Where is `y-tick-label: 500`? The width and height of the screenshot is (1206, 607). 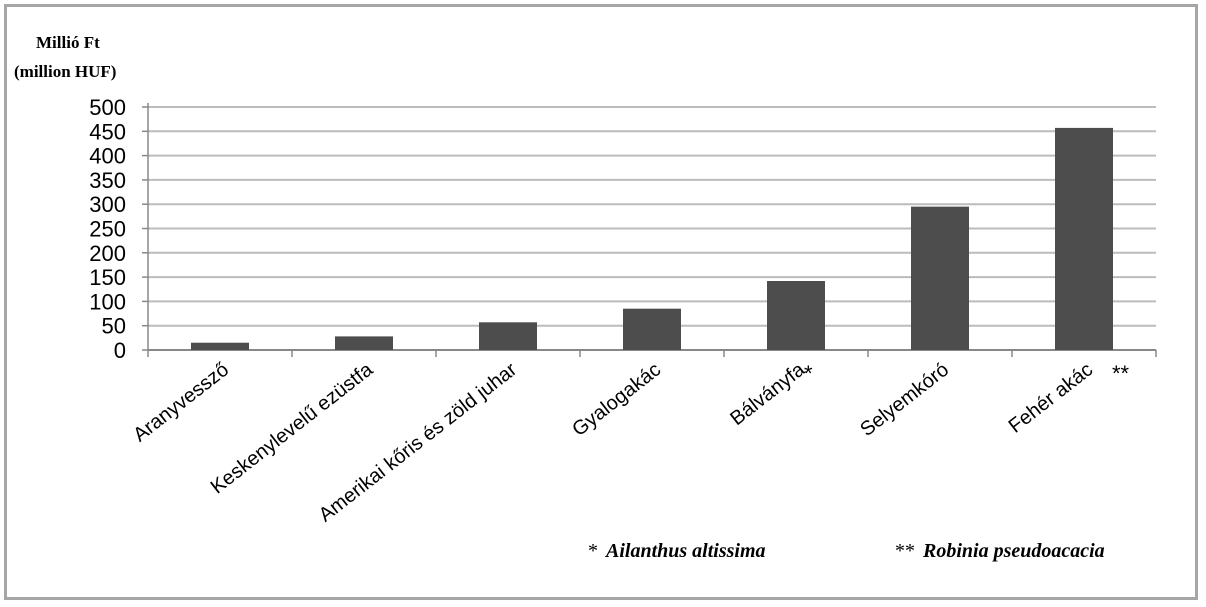 y-tick-label: 500 is located at coordinates (107, 107).